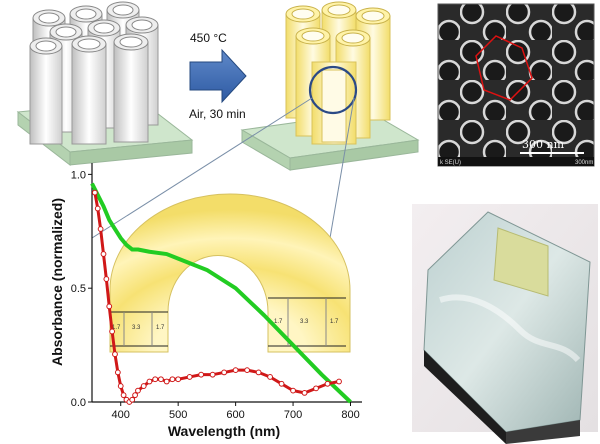 The width and height of the screenshot is (600, 444). Describe the element at coordinates (334, 322) in the screenshot. I see `right-dim-3: 1.7` at that location.